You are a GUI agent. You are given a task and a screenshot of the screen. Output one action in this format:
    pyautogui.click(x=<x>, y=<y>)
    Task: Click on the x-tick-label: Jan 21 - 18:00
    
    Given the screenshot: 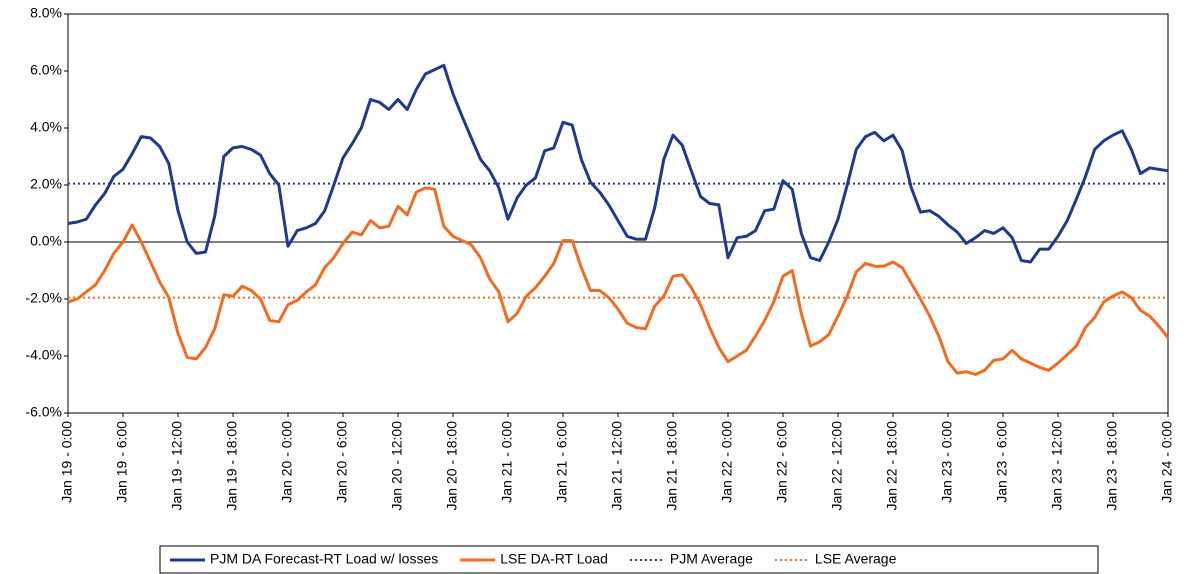 What is the action you would take?
    pyautogui.click(x=672, y=466)
    